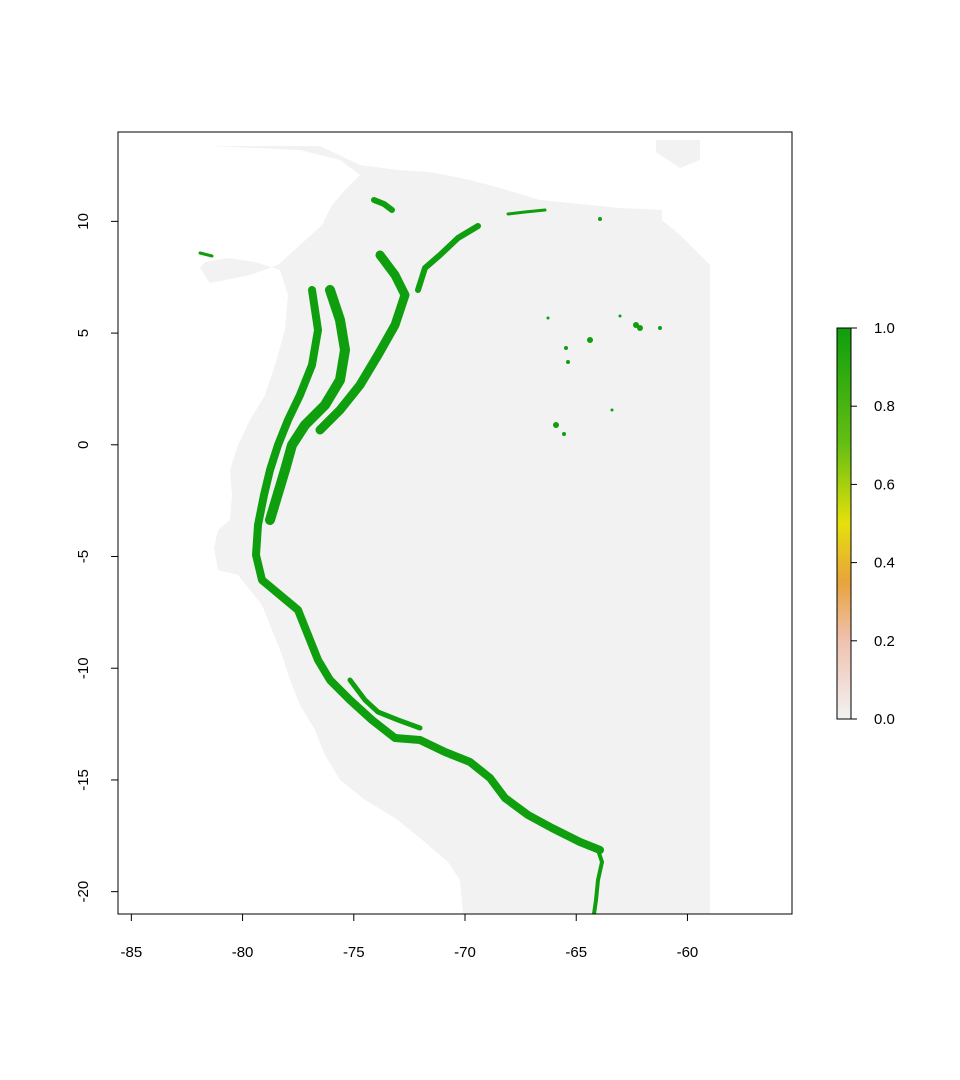  Describe the element at coordinates (884, 406) in the screenshot. I see `legend-tick-label: 0.8` at that location.